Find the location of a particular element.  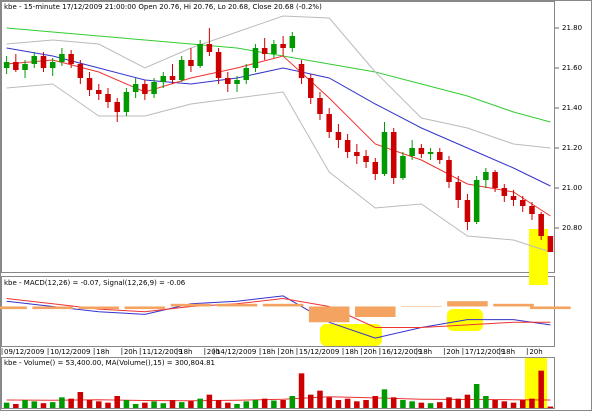

macd-line is located at coordinates (278, 312).